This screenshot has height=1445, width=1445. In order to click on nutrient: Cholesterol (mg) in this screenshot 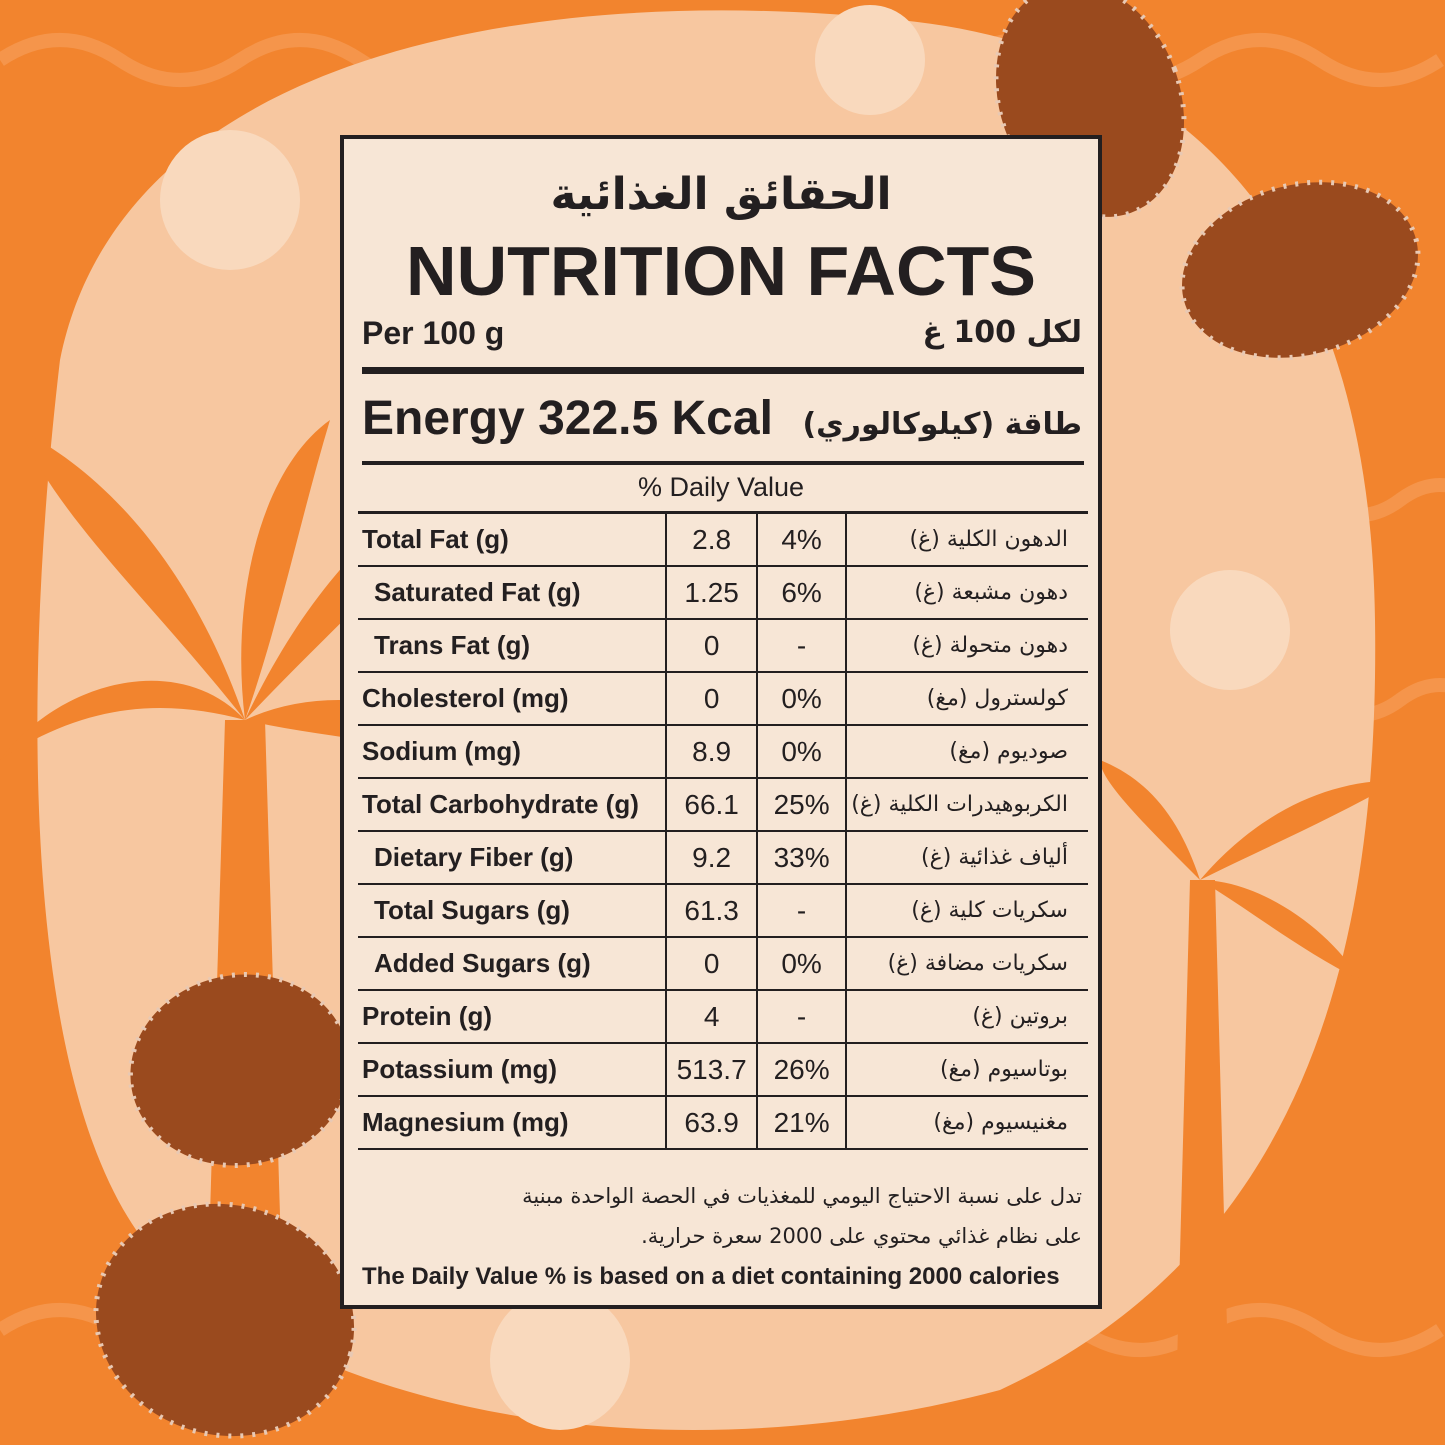, I will do `click(513, 698)`.